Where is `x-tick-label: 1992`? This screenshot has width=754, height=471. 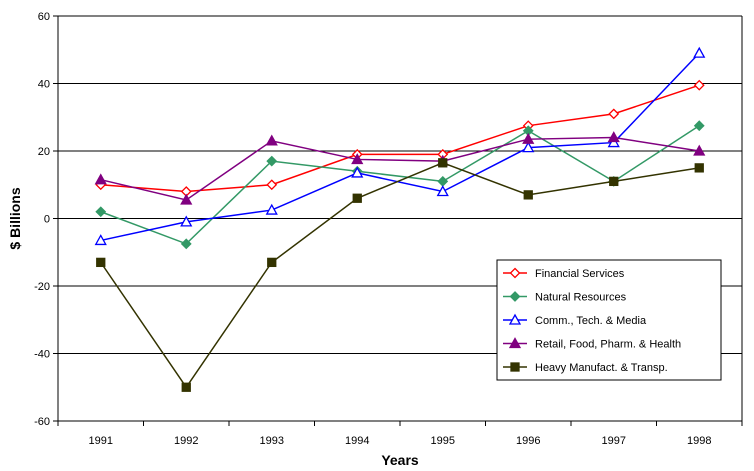 x-tick-label: 1992 is located at coordinates (186, 441).